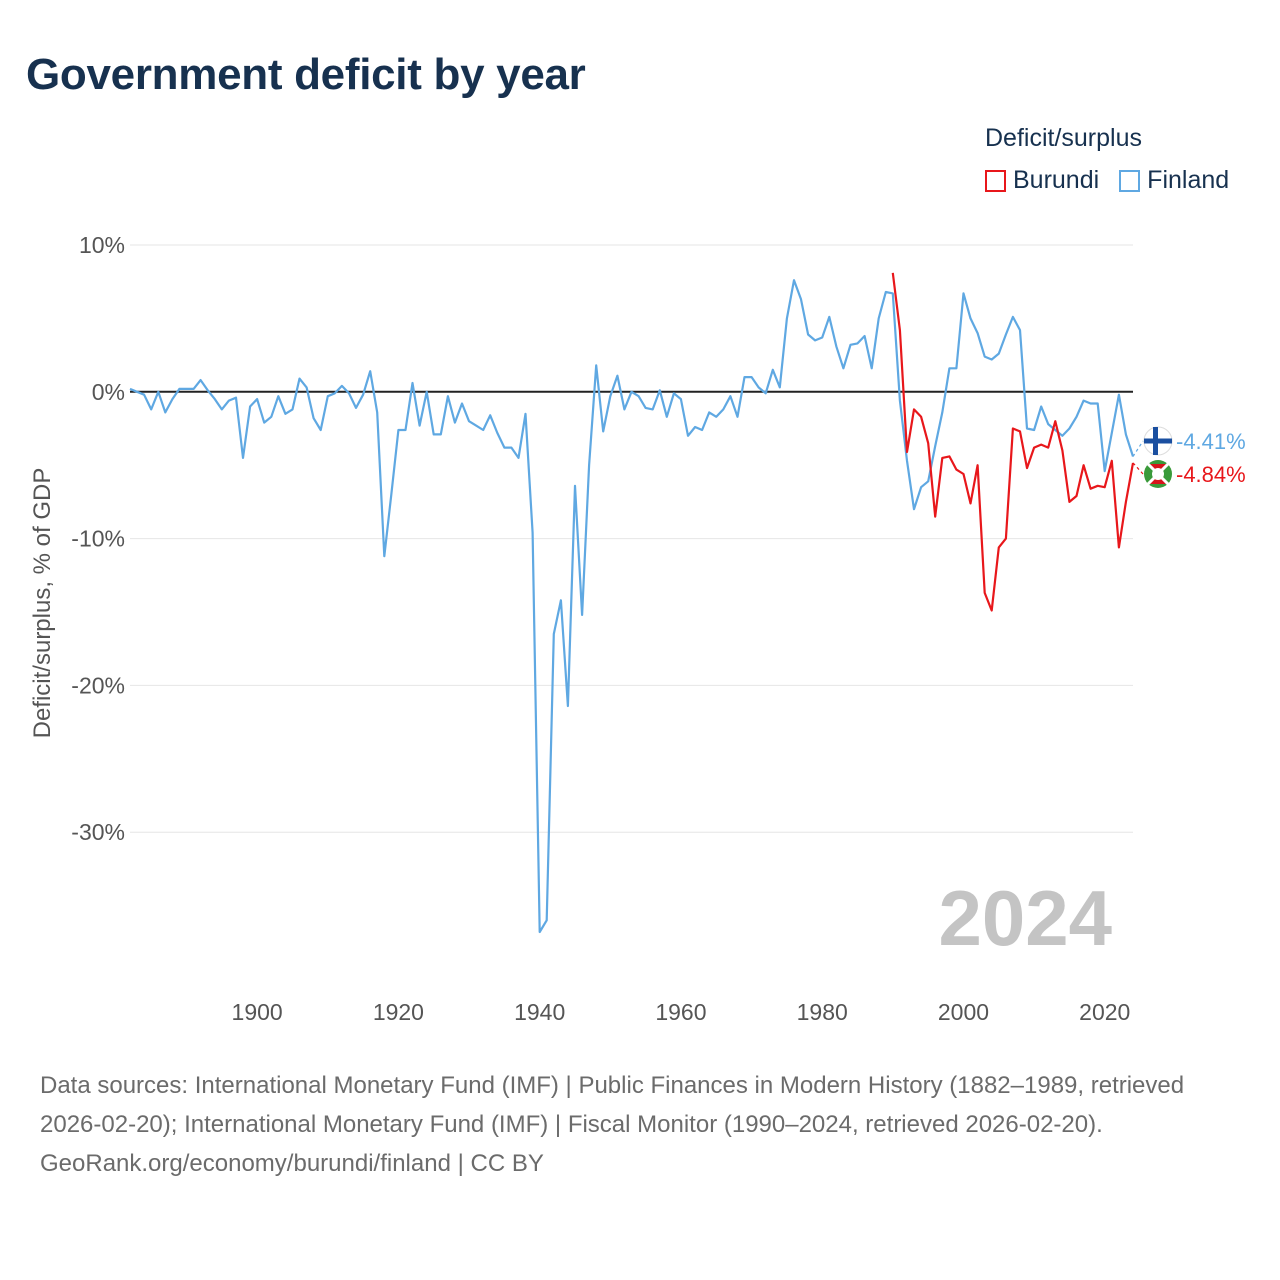 The width and height of the screenshot is (1280, 1280). Describe the element at coordinates (1025, 918) in the screenshot. I see `year-overlay: 2024` at that location.